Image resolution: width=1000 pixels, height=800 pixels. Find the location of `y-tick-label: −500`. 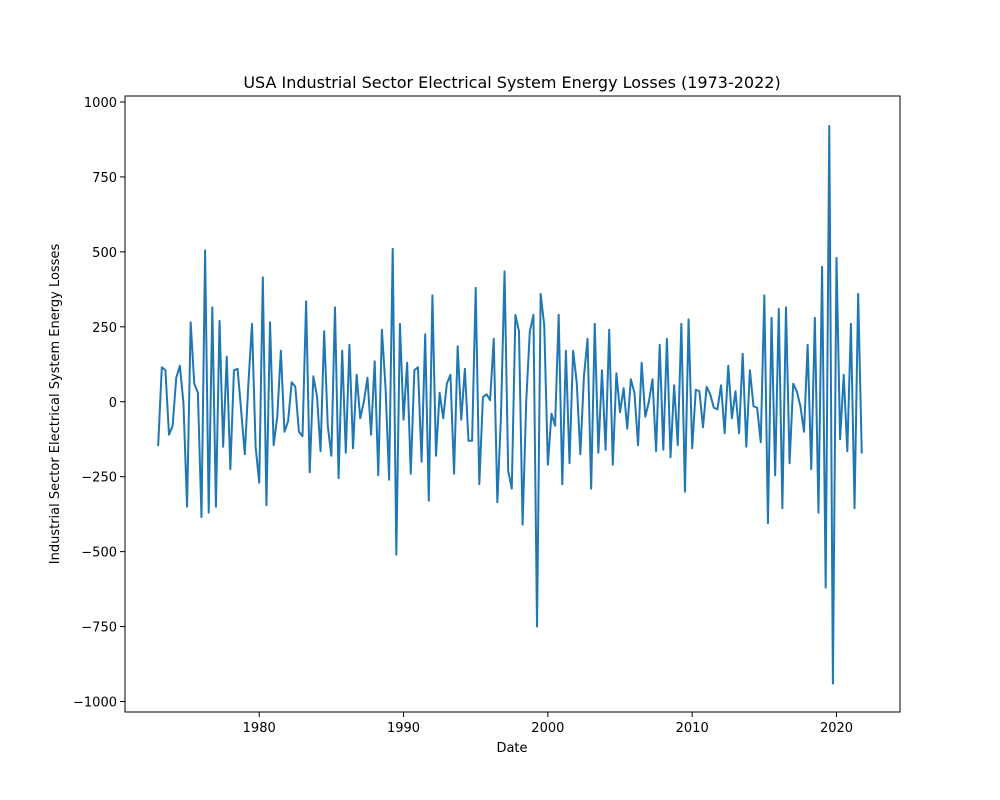

y-tick-label: −500 is located at coordinates (99, 553).